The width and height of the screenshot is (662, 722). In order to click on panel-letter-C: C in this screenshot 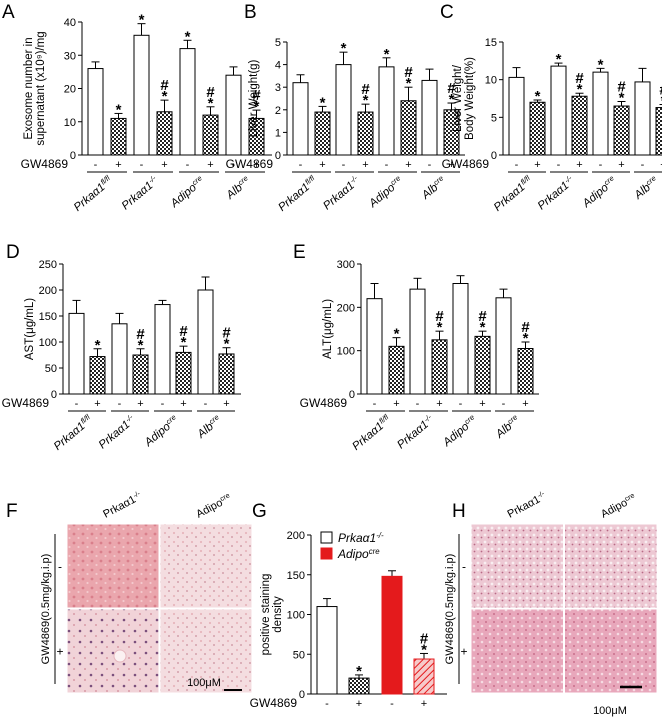, I will do `click(447, 12)`.